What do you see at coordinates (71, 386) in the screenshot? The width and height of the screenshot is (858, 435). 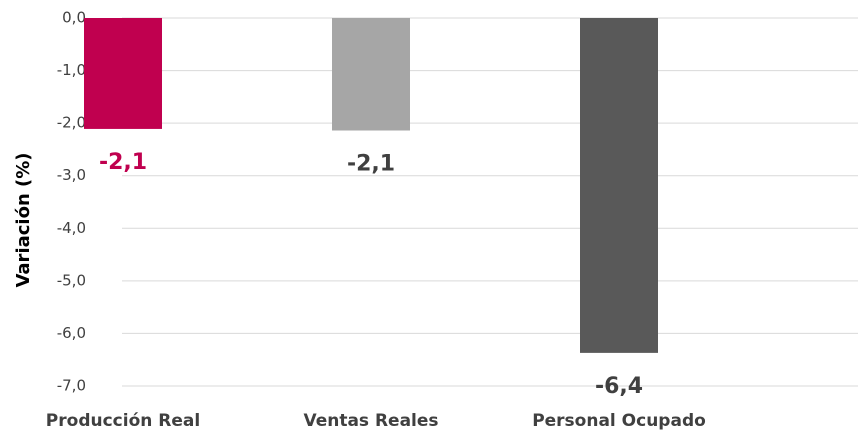 I see `y-tick-label: -7,0` at bounding box center [71, 386].